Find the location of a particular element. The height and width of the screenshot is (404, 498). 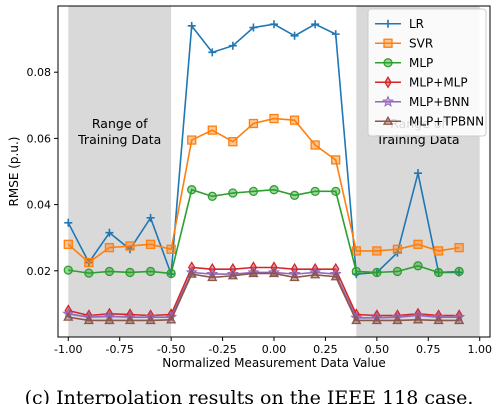

x-tick-label: 0.00 is located at coordinates (274, 349).